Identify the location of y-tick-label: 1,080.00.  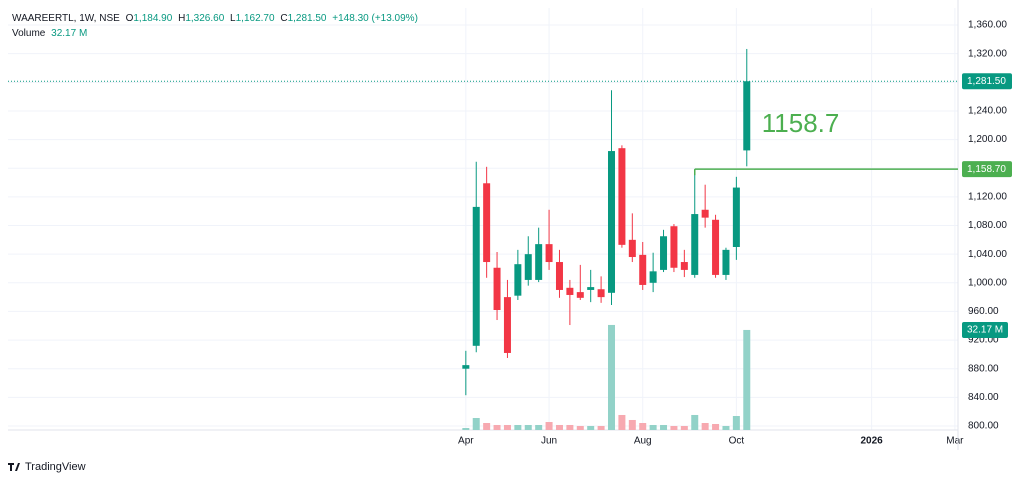
(987, 225).